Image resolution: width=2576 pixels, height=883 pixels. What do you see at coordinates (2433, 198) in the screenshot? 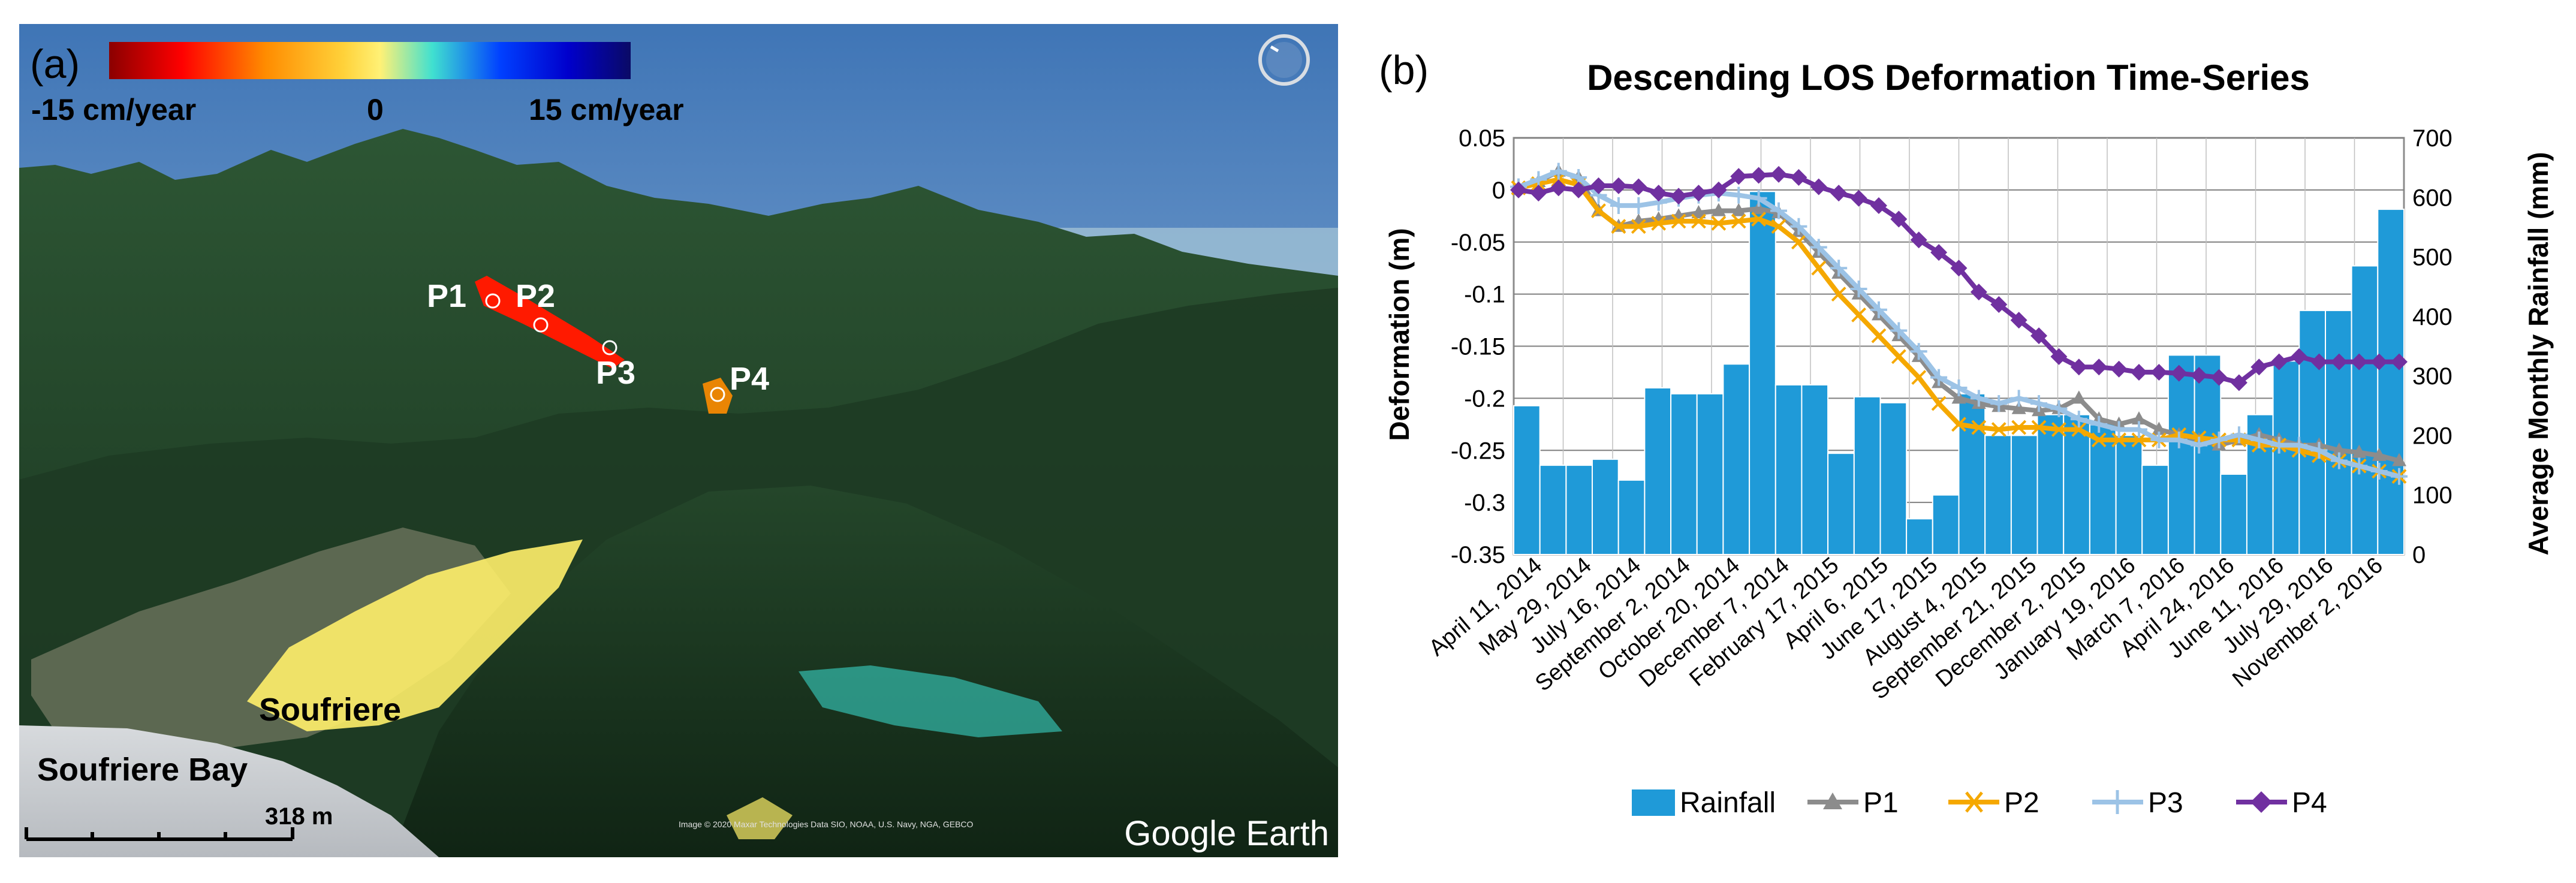
I see `y2-tick-label: 600` at bounding box center [2433, 198].